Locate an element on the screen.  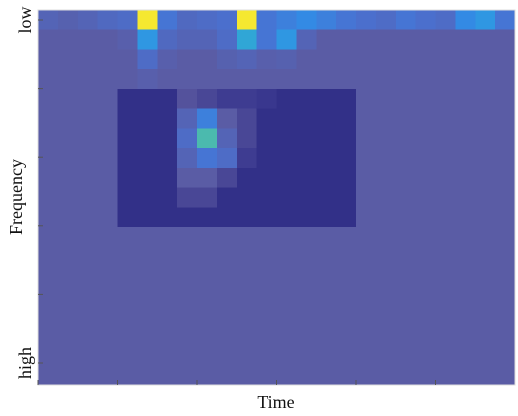
x-axis-label: Time is located at coordinates (275, 402).